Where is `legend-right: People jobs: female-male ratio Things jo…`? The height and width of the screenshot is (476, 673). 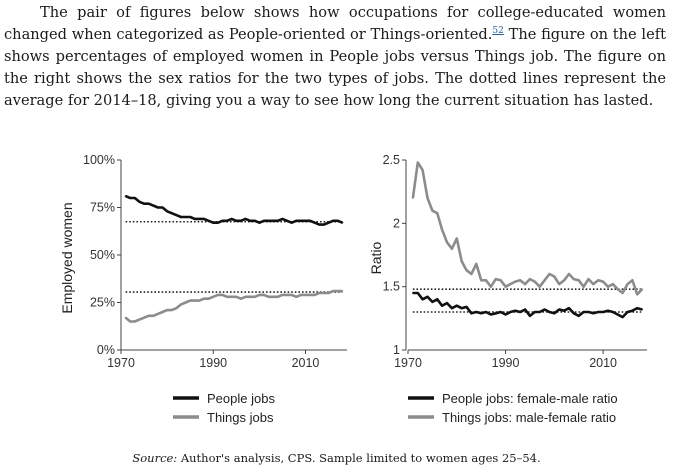 legend-right: People jobs: female-male ratio Things jo… is located at coordinates (513, 408).